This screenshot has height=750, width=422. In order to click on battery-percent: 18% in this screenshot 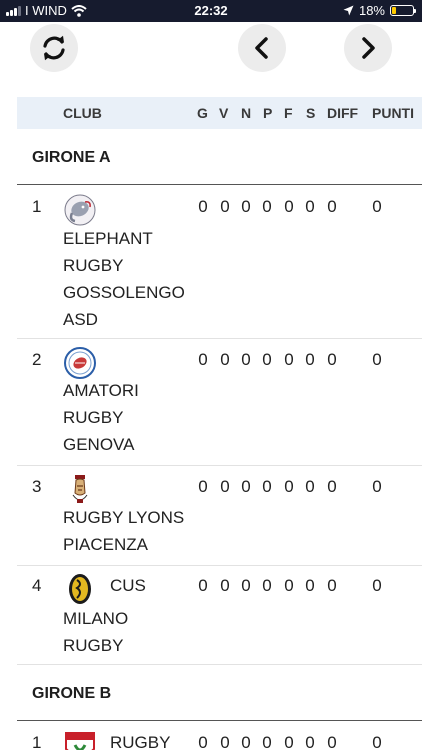, I will do `click(371, 10)`.